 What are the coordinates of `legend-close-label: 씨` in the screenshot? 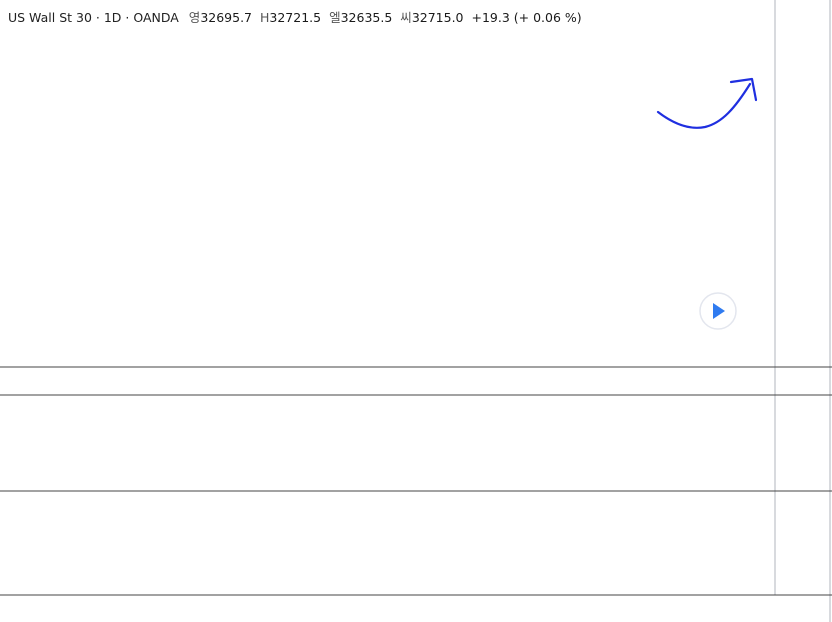 It's located at (406, 17).